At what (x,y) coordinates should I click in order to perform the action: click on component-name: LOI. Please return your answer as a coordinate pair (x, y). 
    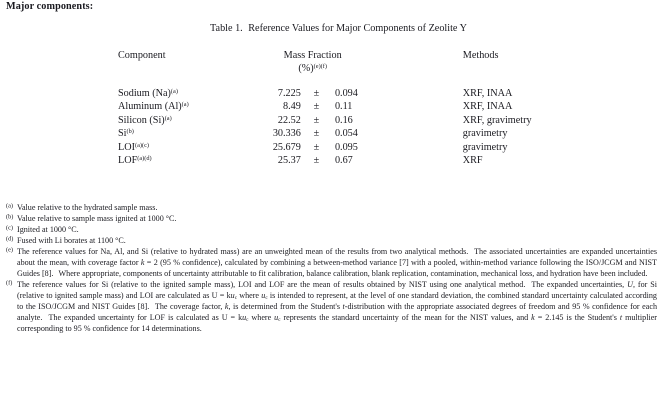
    Looking at the image, I should click on (126, 147).